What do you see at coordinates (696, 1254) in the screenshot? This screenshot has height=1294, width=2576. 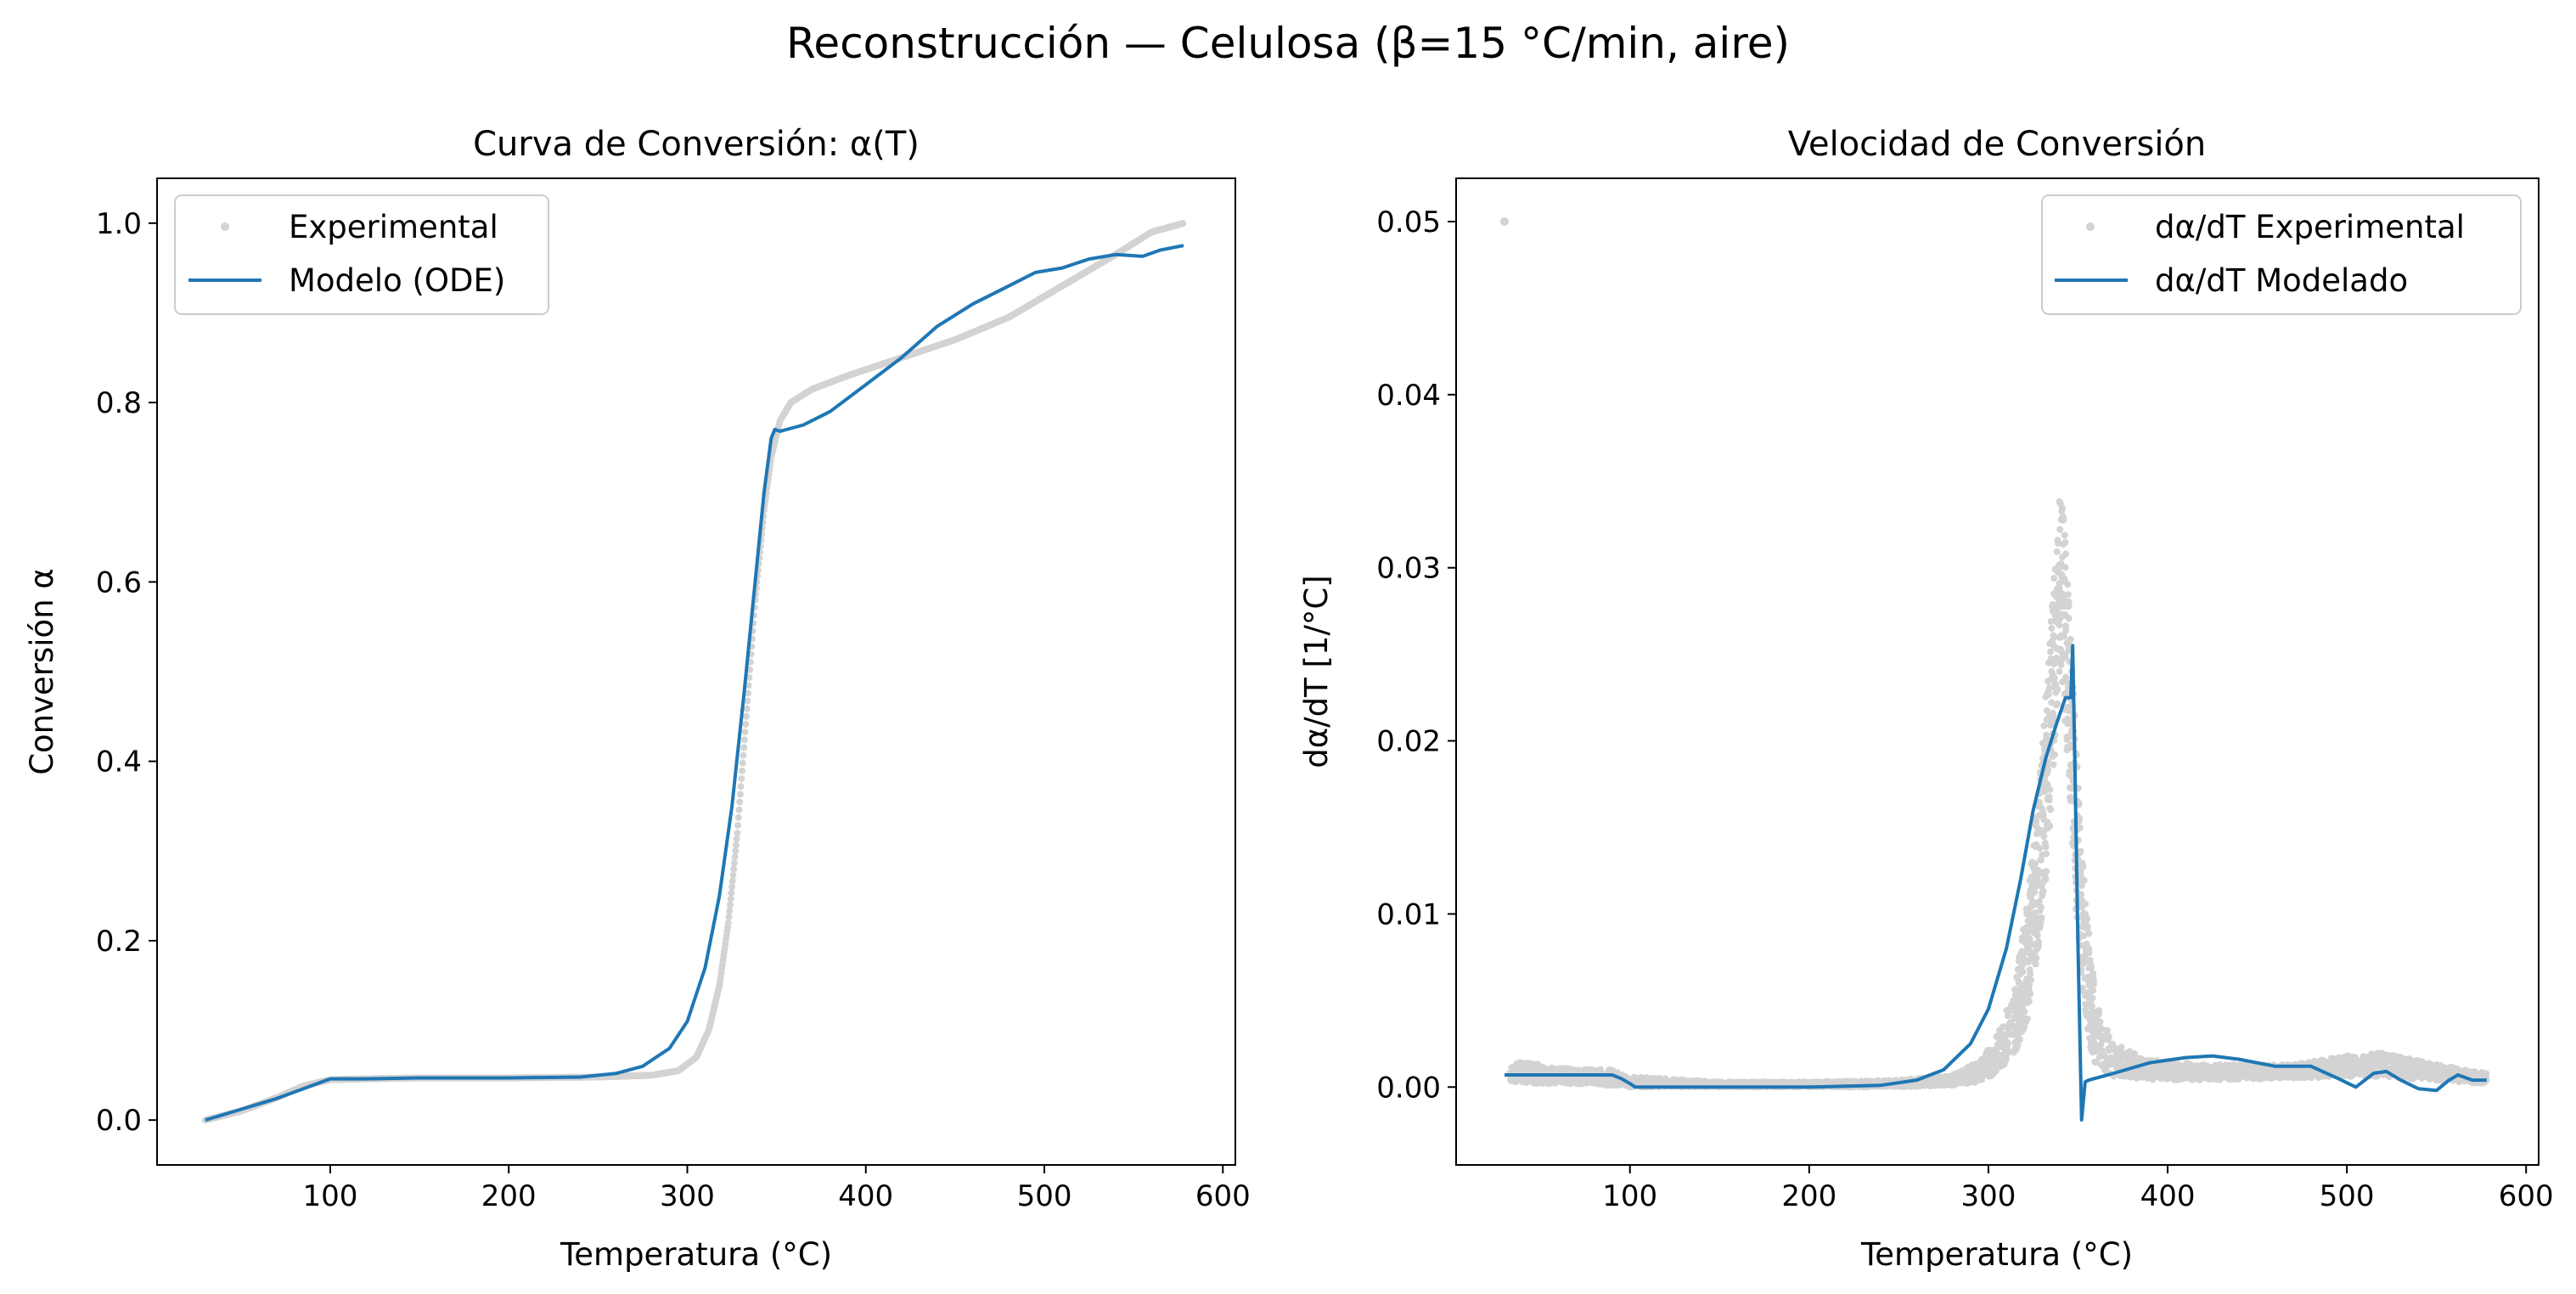 I see `left-x-axis-label: Temperatura (°C)` at bounding box center [696, 1254].